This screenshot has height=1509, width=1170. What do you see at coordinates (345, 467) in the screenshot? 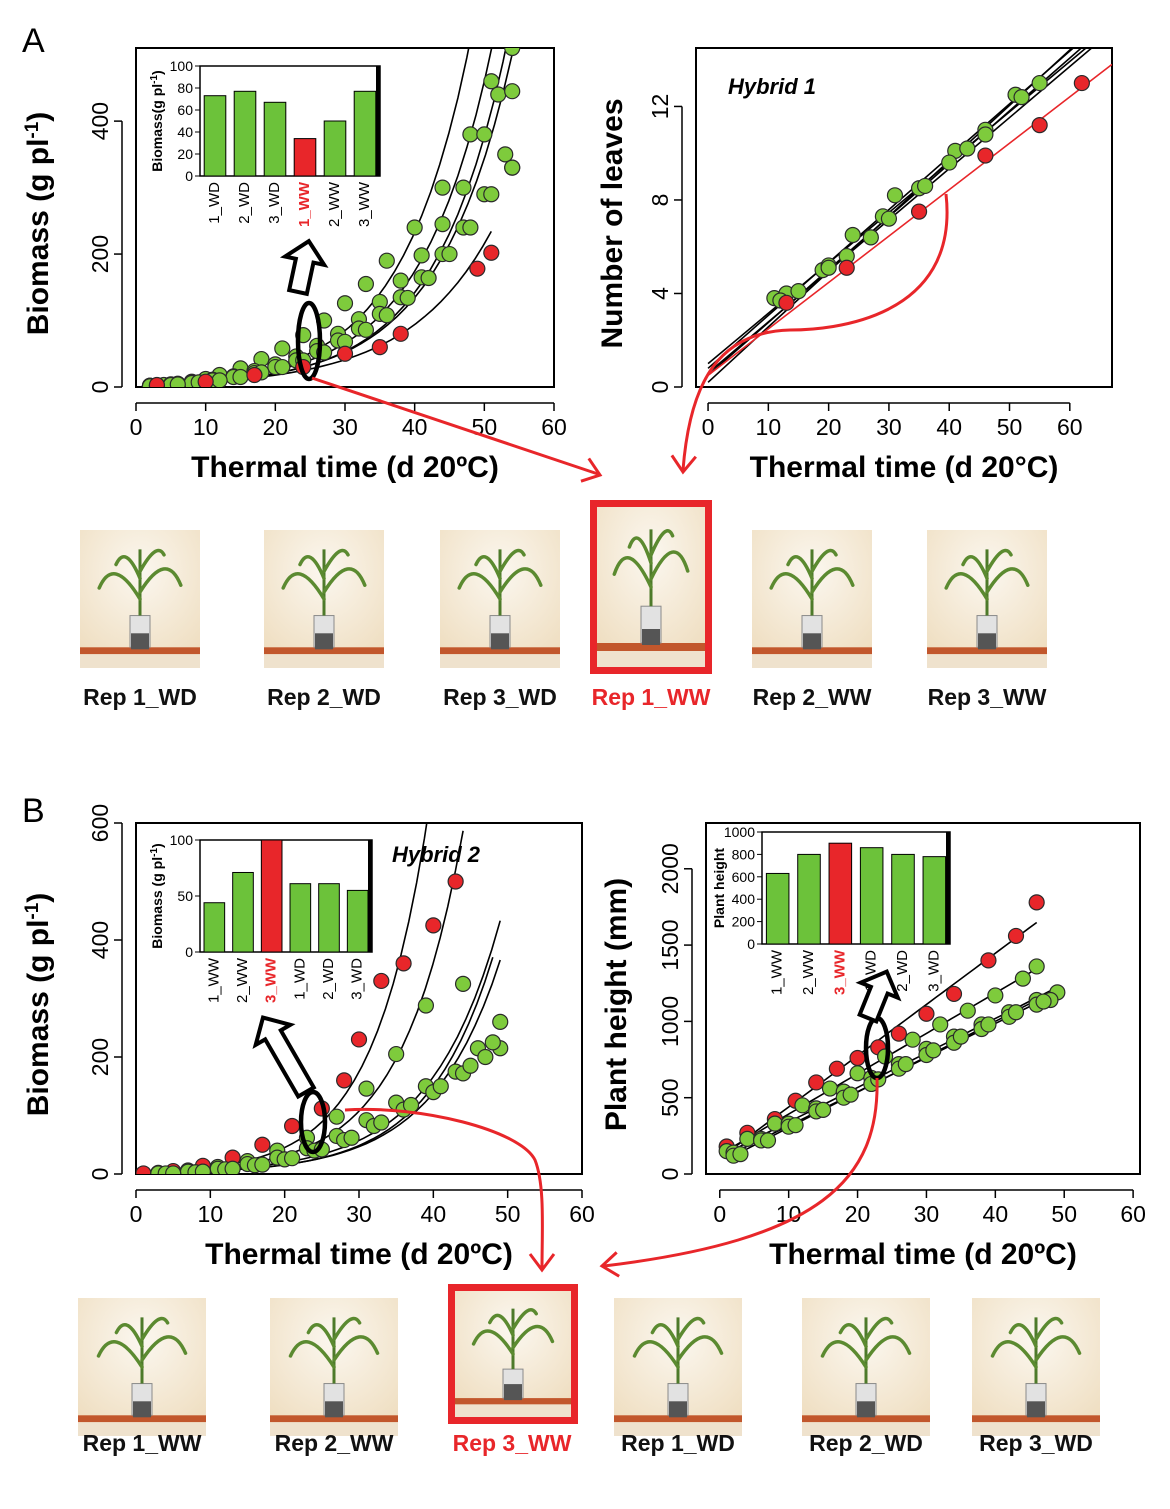
I see `A-biomass-xlabel: Thermal time (d 20ºC)` at bounding box center [345, 467].